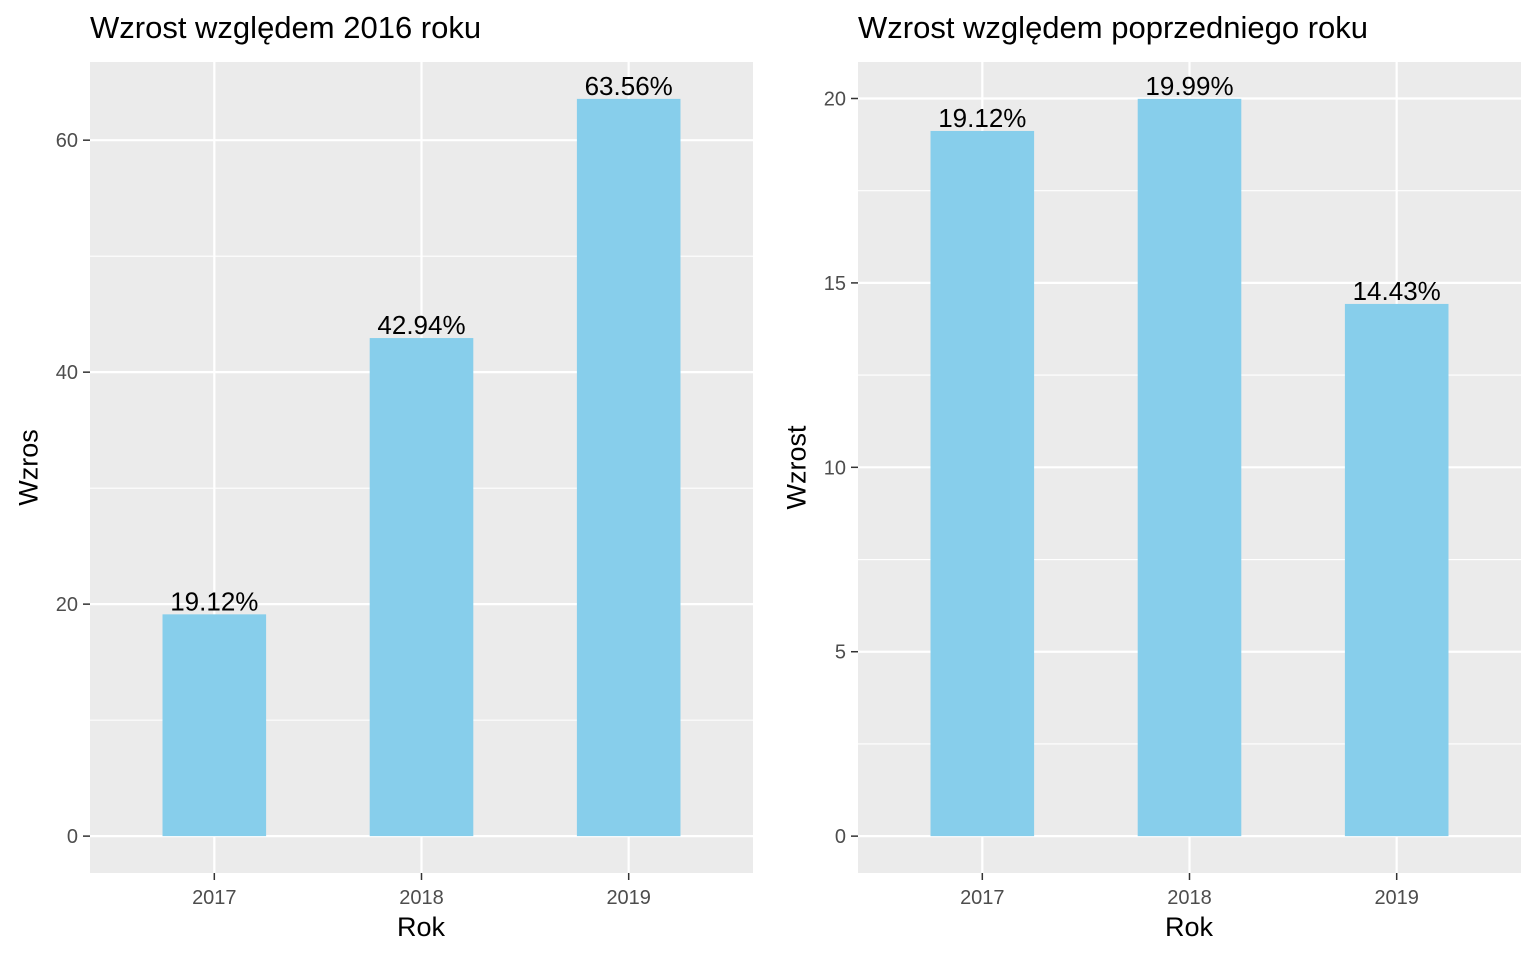 The width and height of the screenshot is (1536, 960). What do you see at coordinates (840, 653) in the screenshot?
I see `y-tick-label: 5` at bounding box center [840, 653].